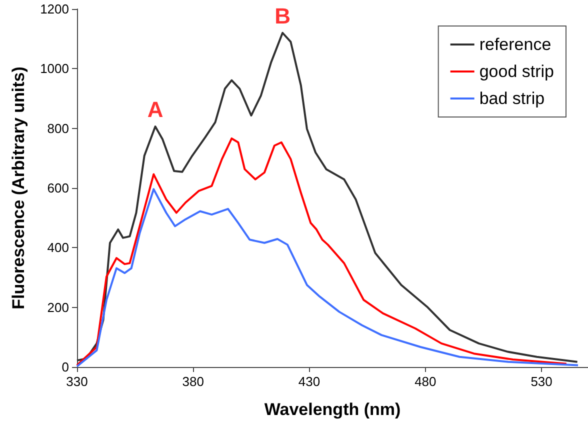 This screenshot has height=423, width=588. I want to click on legend-label: good strip, so click(516, 71).